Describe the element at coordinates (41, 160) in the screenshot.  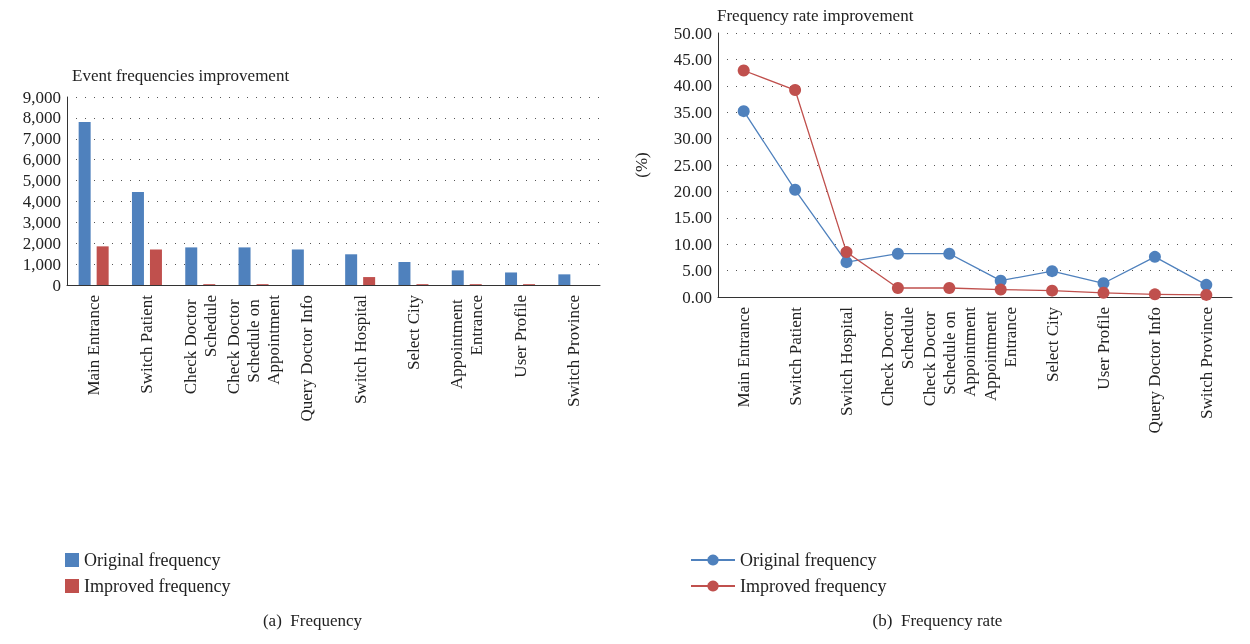
I see `y-tick-label: 6,000` at that location.